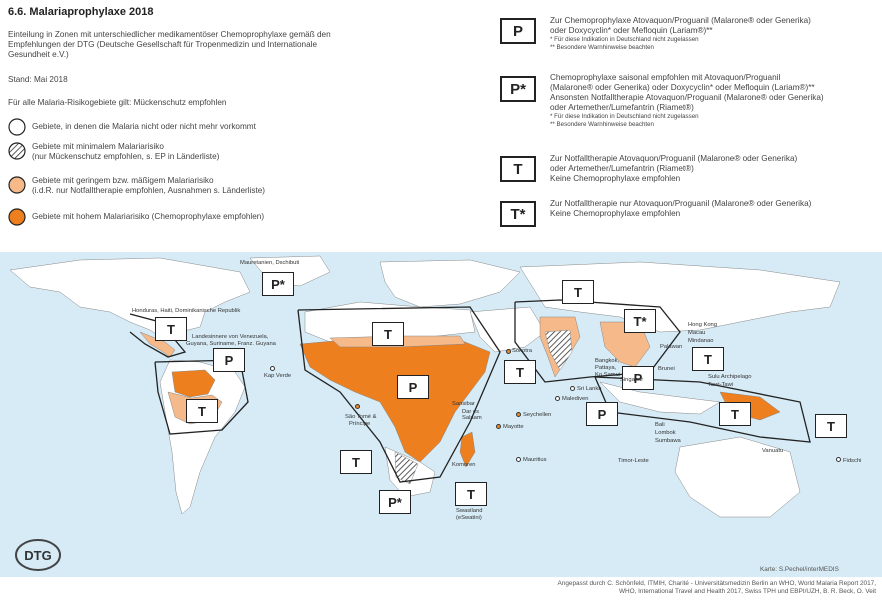  I want to click on label-swasiland-1: Swasiland, so click(469, 511).